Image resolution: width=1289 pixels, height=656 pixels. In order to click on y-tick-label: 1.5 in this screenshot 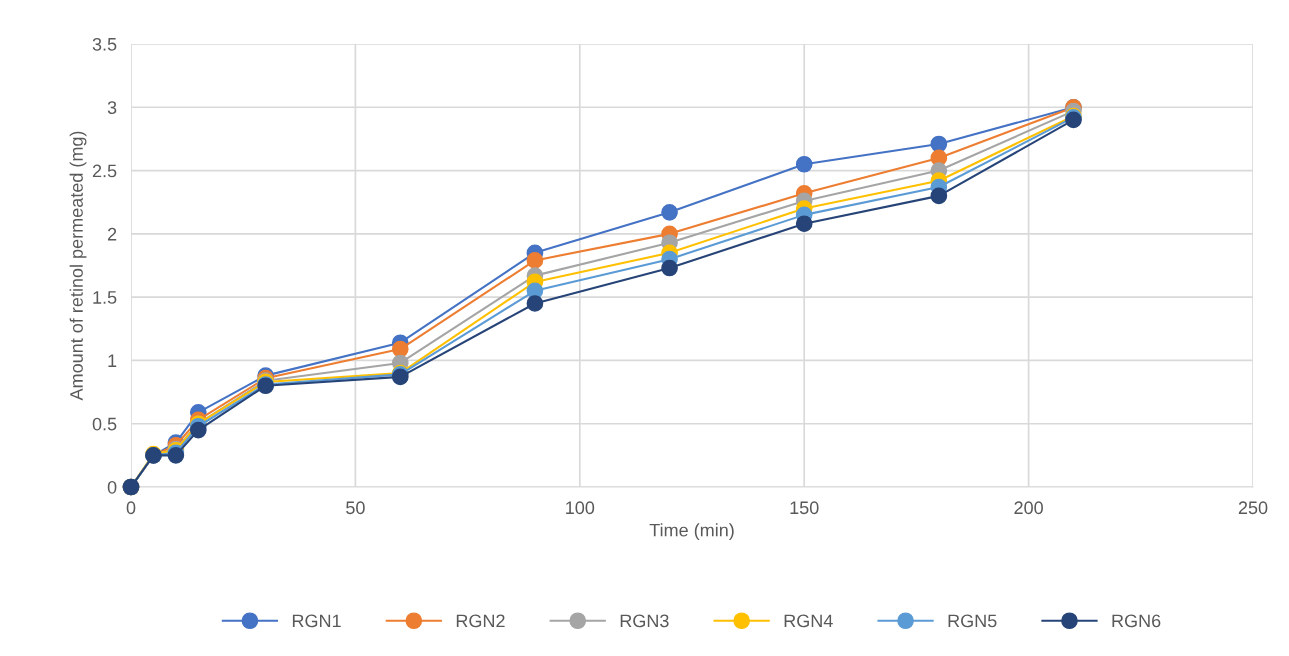, I will do `click(105, 297)`.